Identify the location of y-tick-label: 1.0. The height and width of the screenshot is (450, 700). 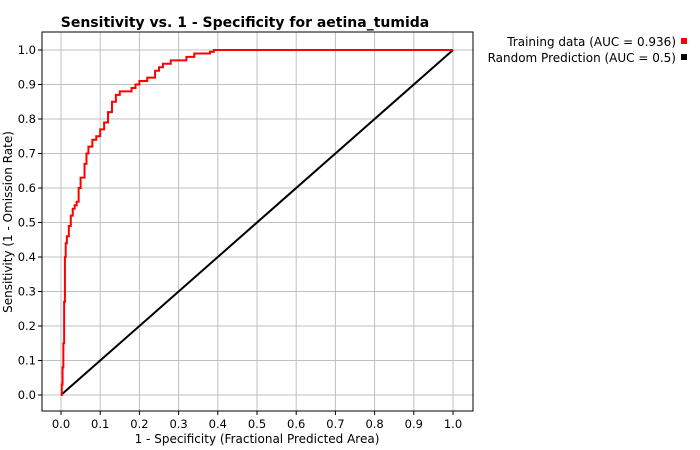
(27, 50).